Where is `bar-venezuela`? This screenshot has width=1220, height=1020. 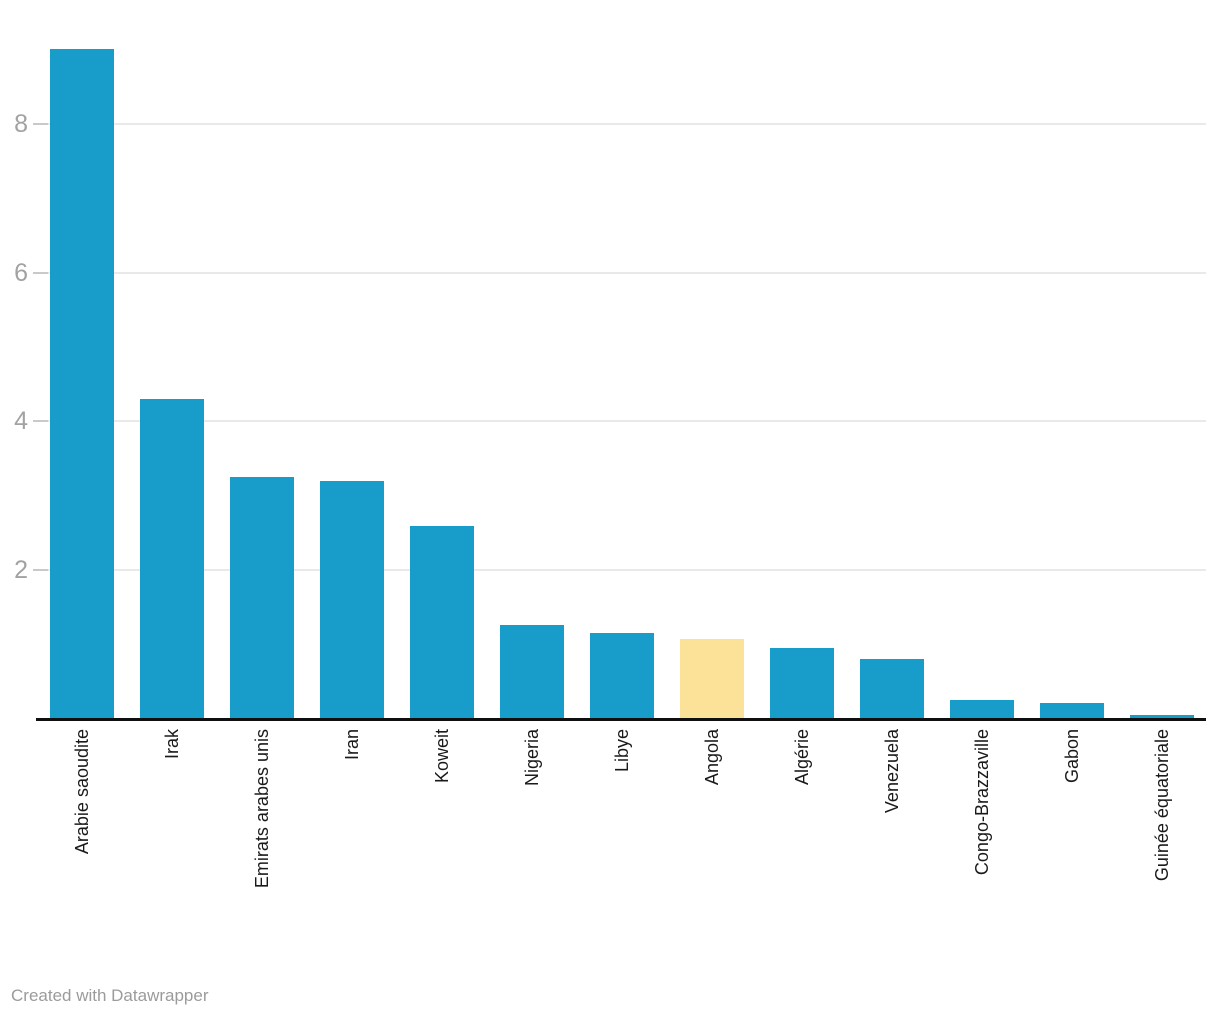 bar-venezuela is located at coordinates (892, 689).